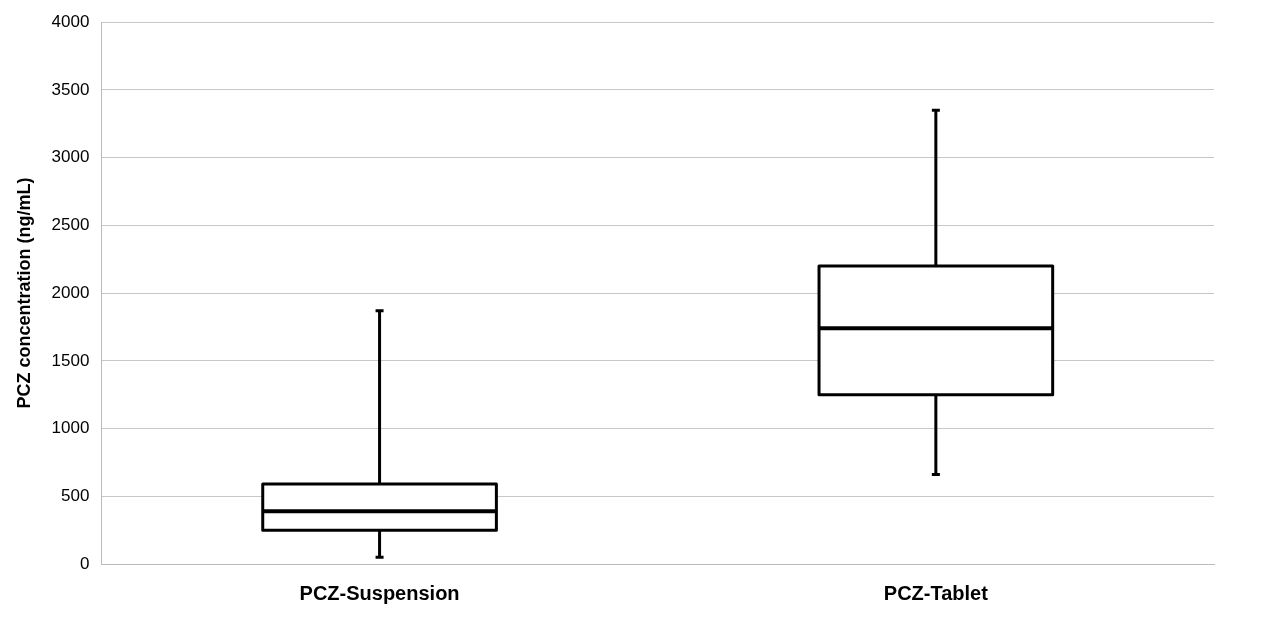  Describe the element at coordinates (70, 360) in the screenshot. I see `y-tick-label: 1500` at that location.